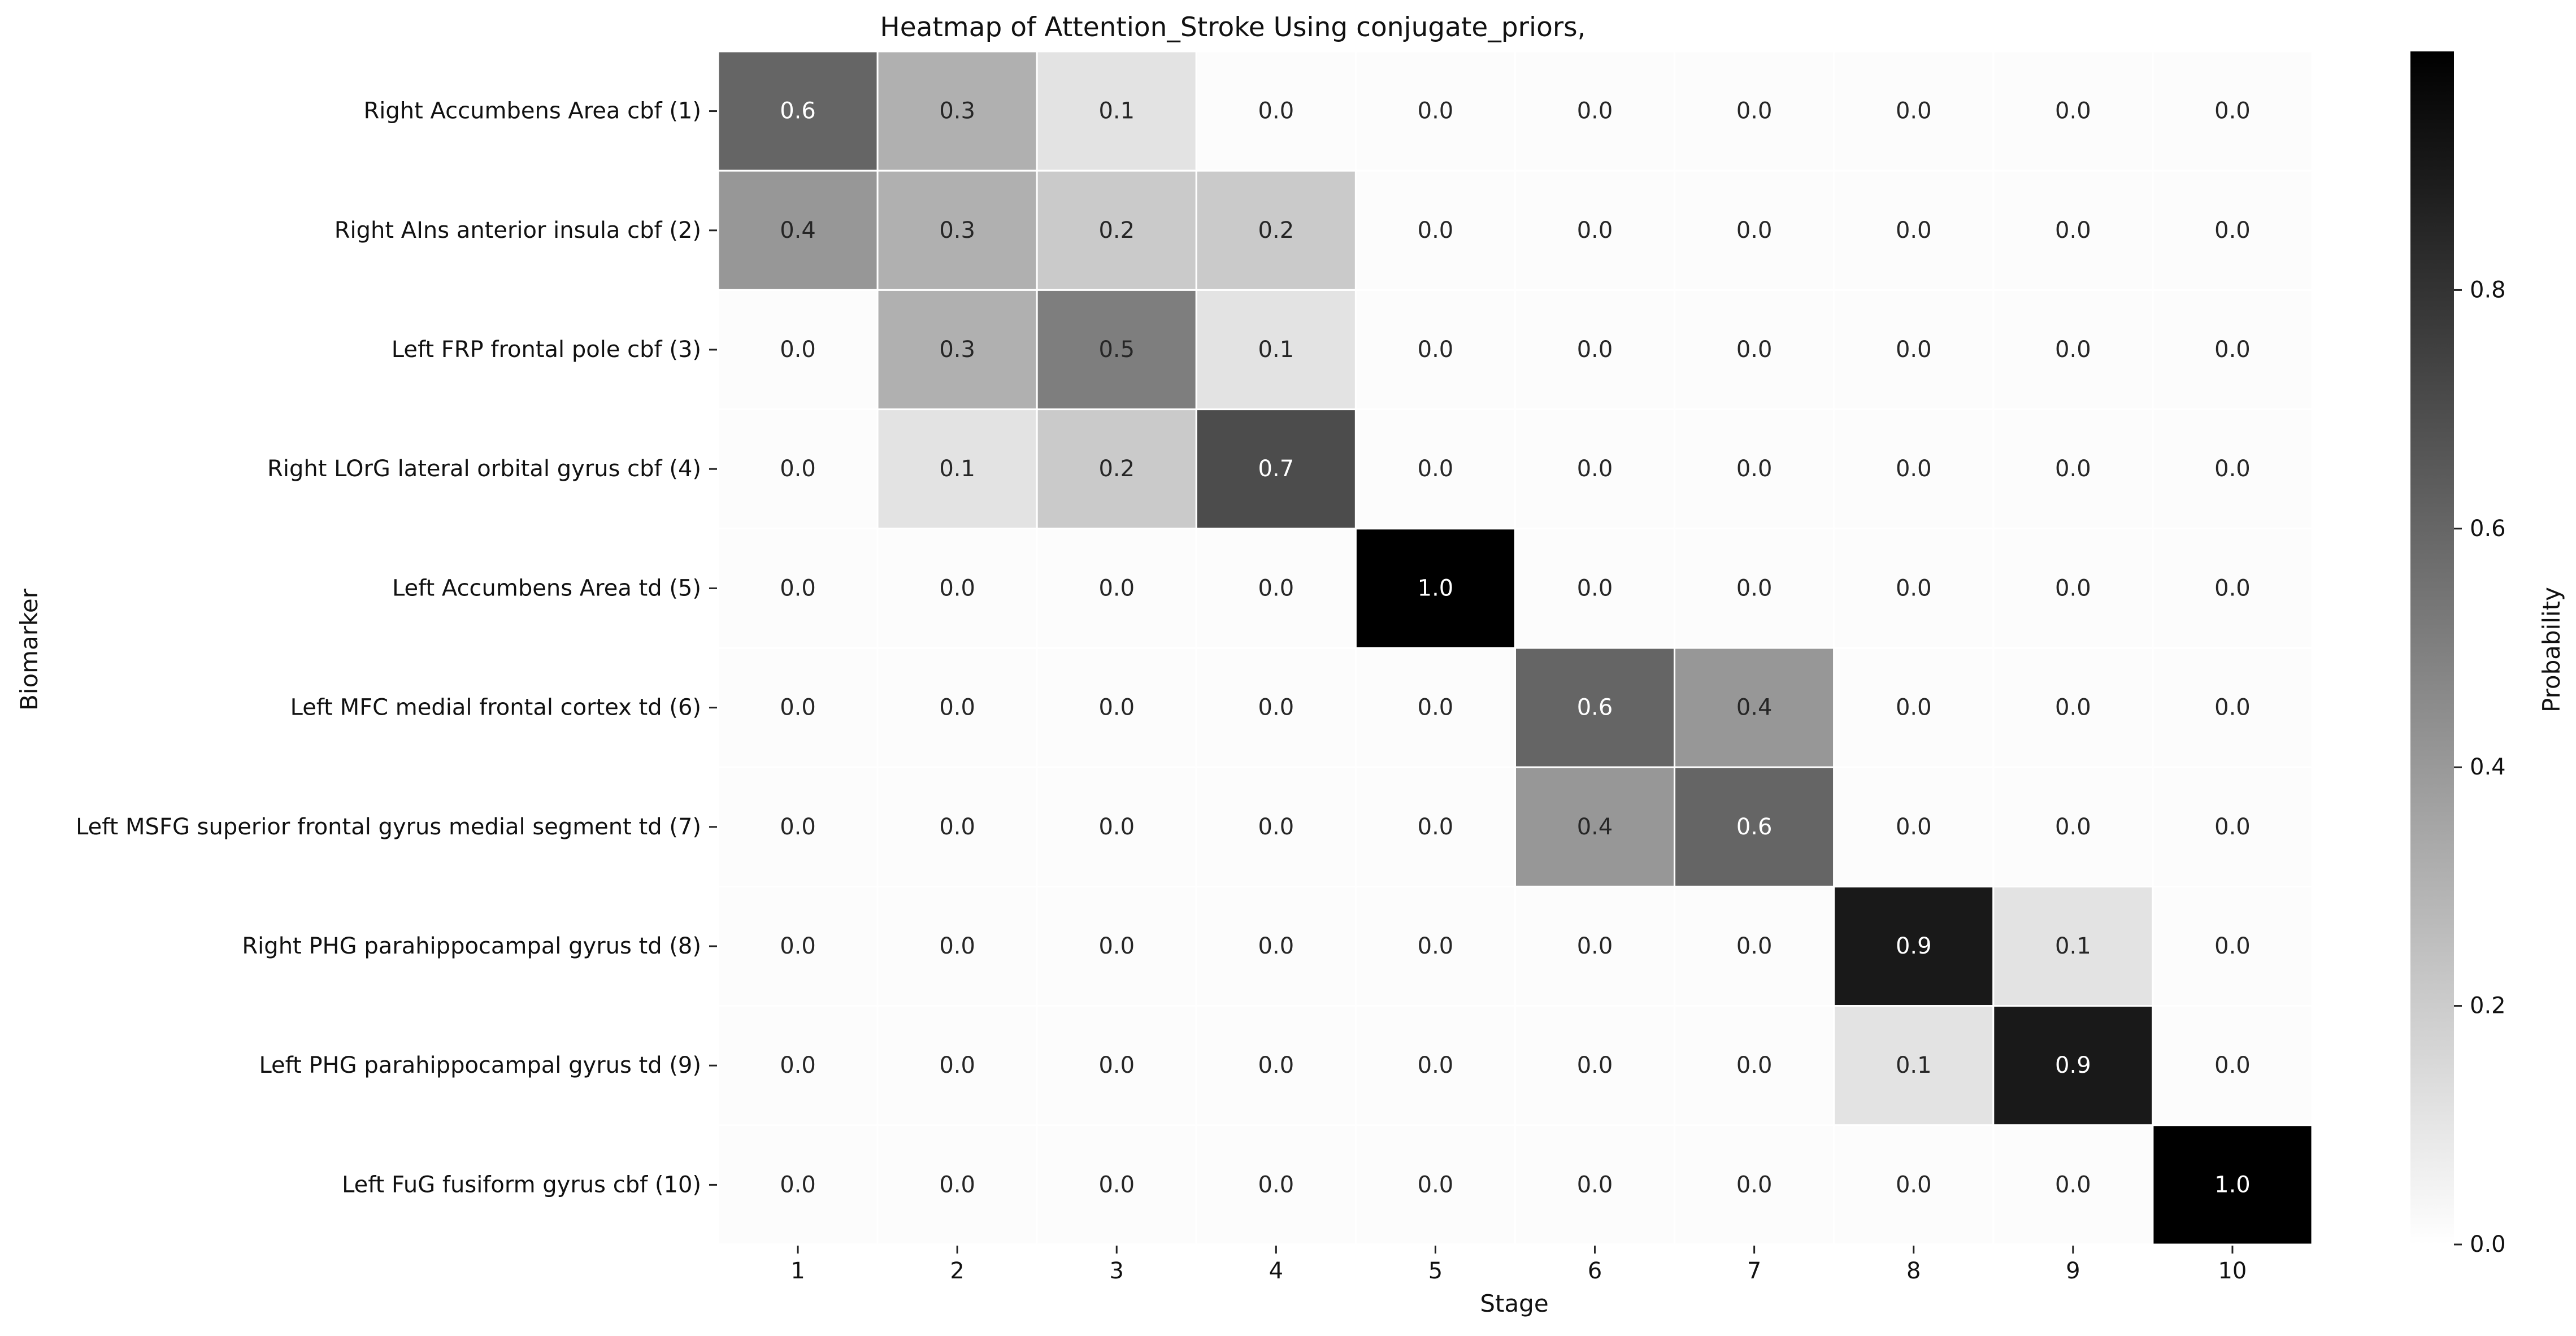  What do you see at coordinates (521, 1185) in the screenshot?
I see `y-tick-label: Left FuG fusiform gyrus cbf (10)` at bounding box center [521, 1185].